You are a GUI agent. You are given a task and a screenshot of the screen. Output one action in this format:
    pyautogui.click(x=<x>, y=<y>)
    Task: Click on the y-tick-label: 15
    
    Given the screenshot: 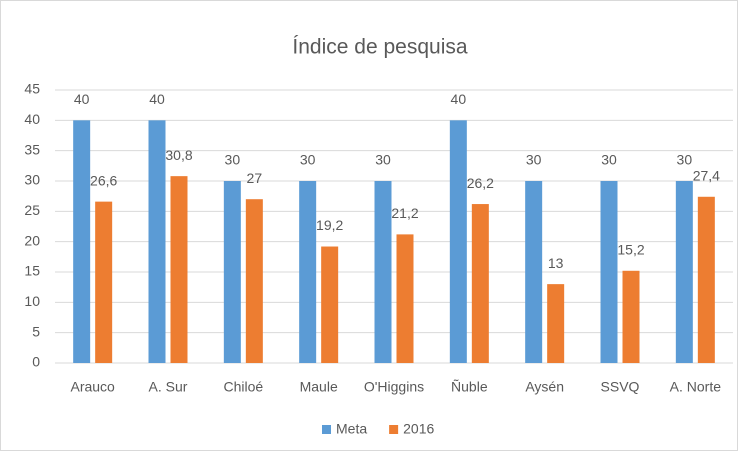 What is the action you would take?
    pyautogui.click(x=32, y=271)
    